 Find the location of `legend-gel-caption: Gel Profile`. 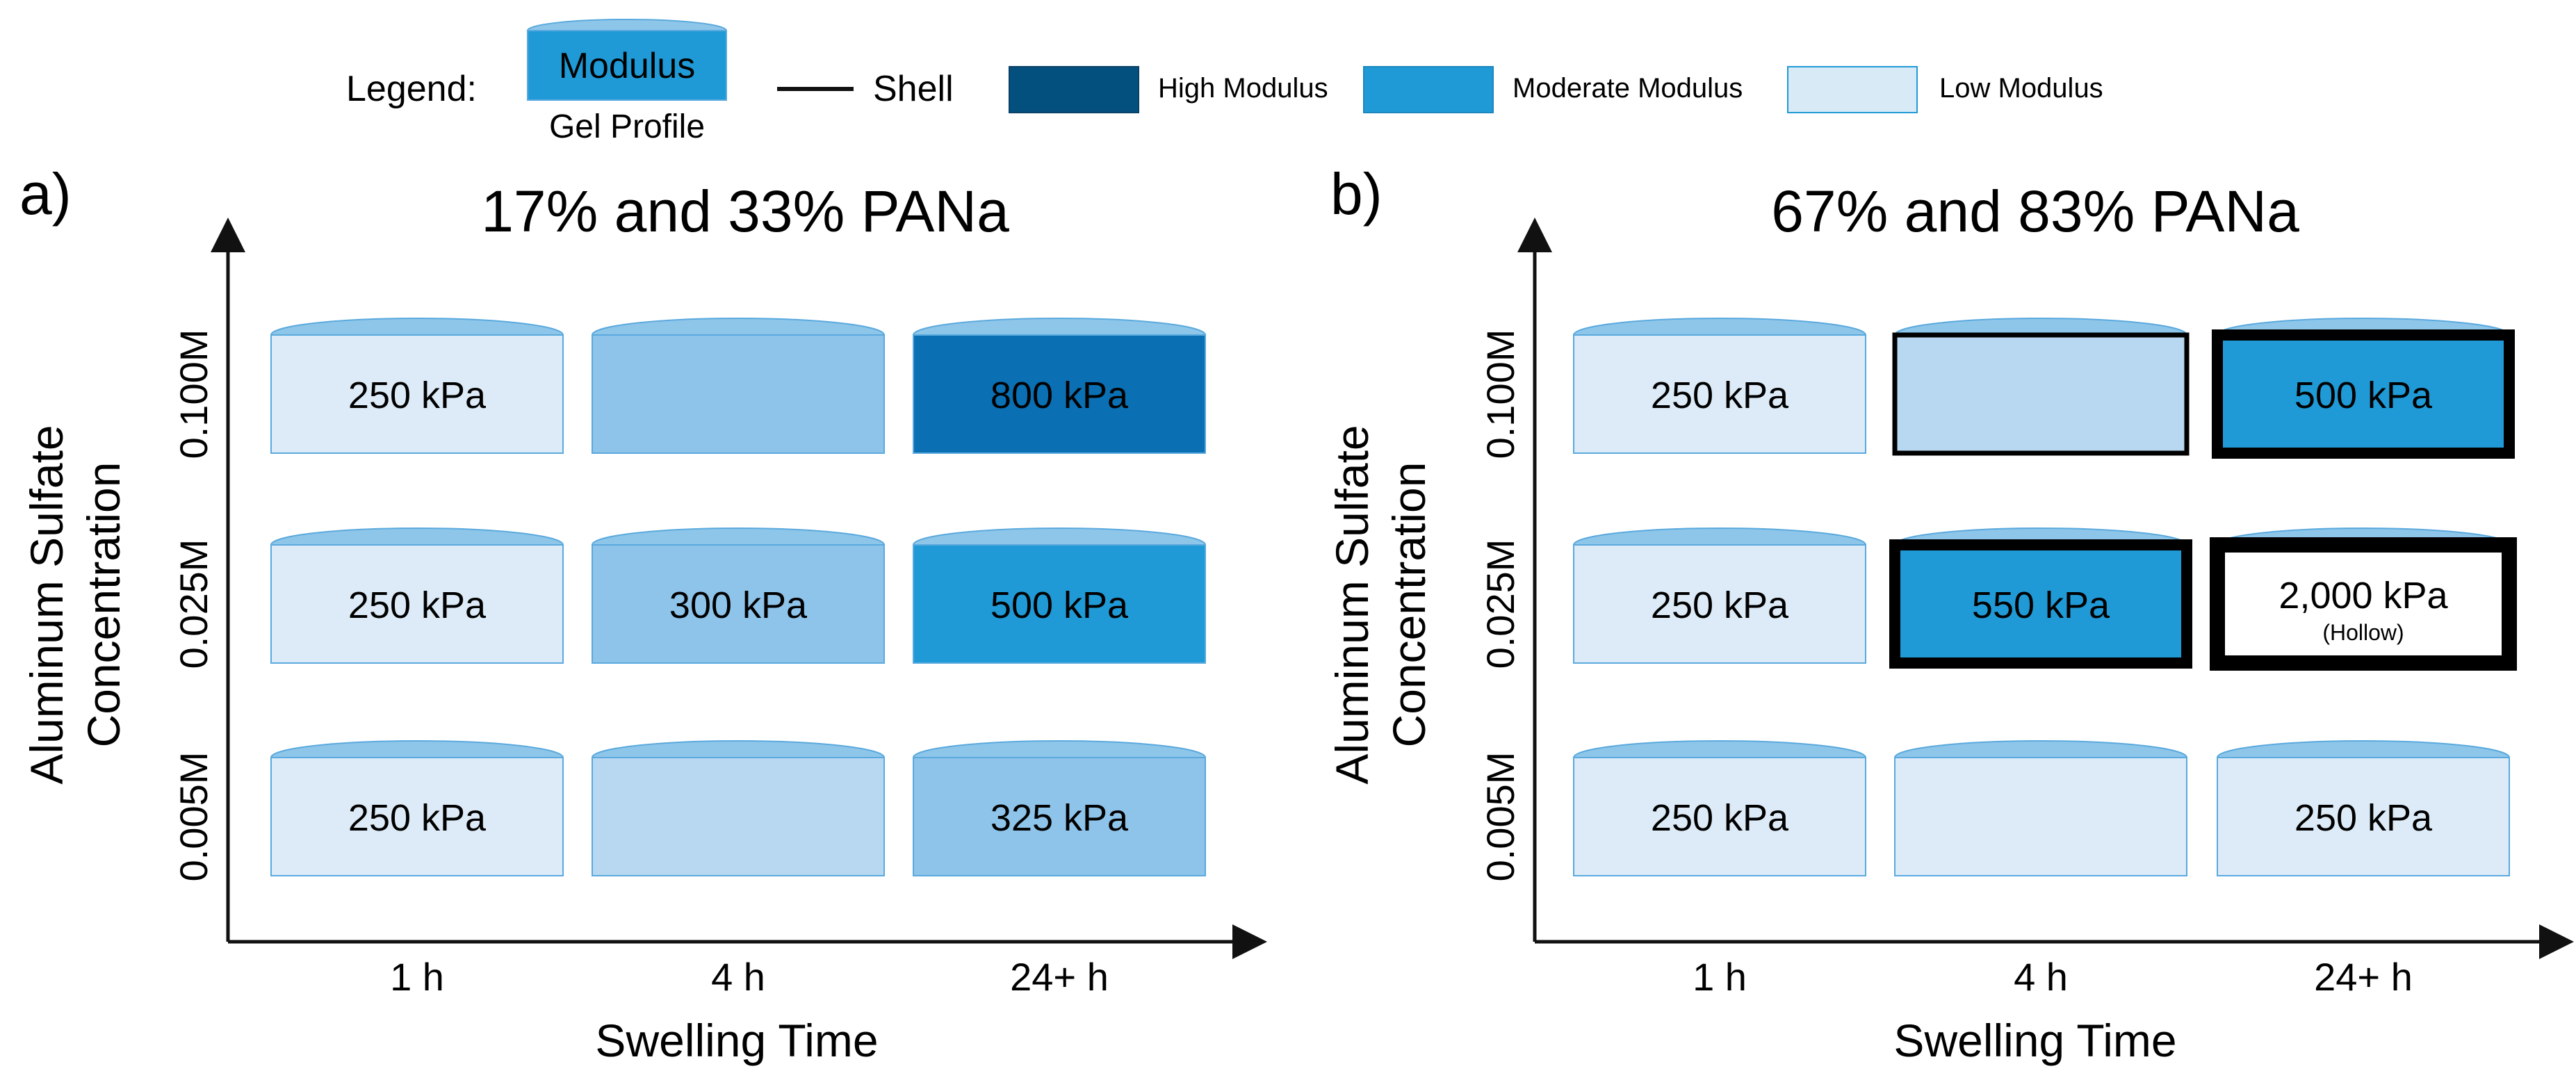

legend-gel-caption: Gel Profile is located at coordinates (627, 126).